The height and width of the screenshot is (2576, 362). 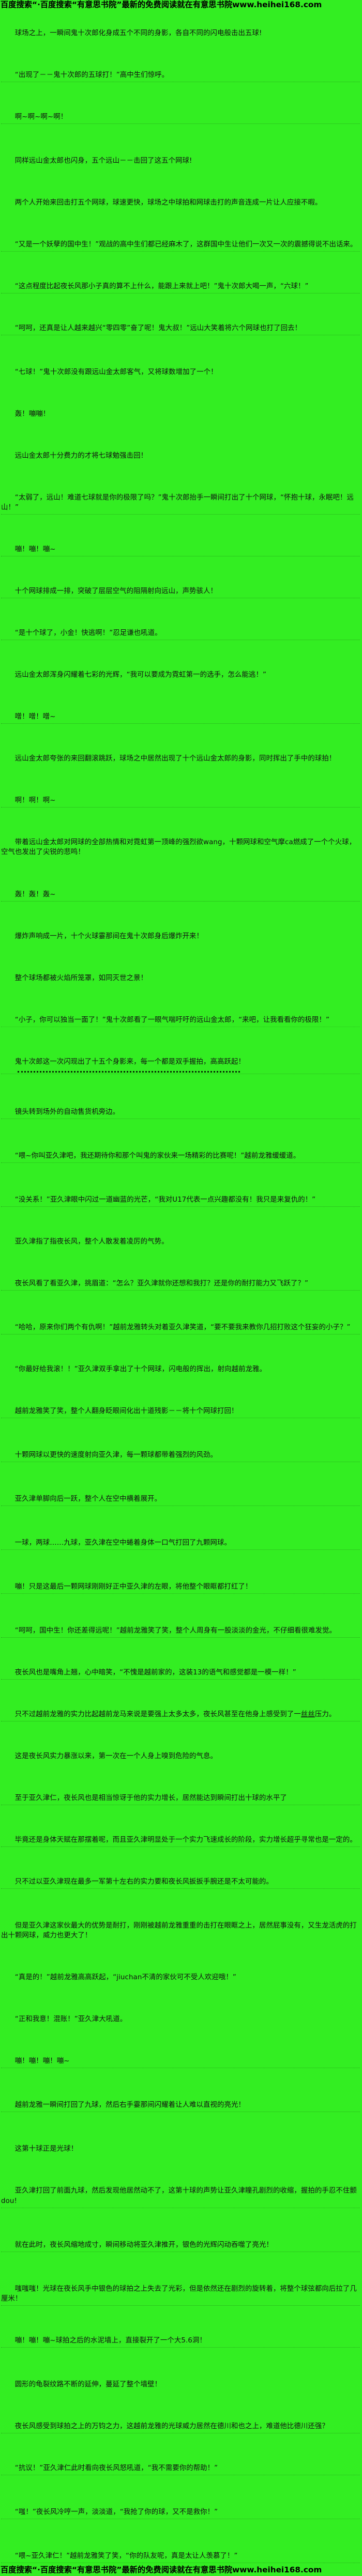 What do you see at coordinates (81, 456) in the screenshot?
I see `paragraph: 远山金太郎十分费力的才将七球勉强击回！` at bounding box center [81, 456].